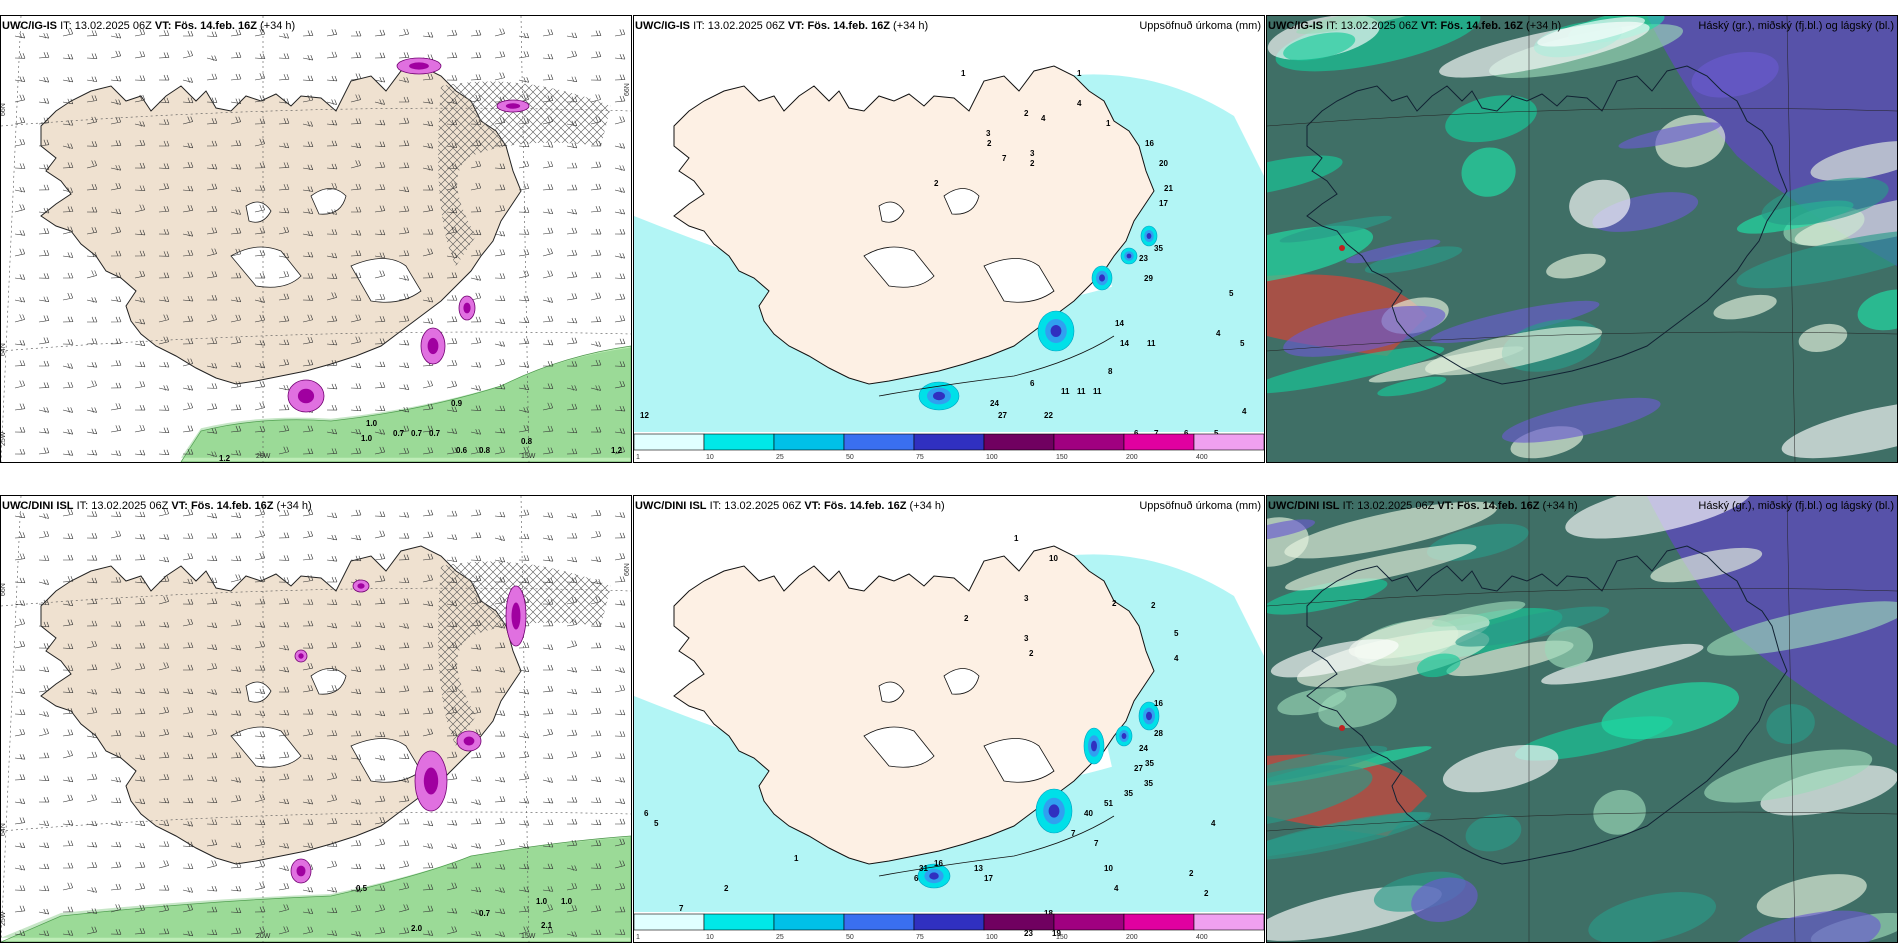 The image size is (1900, 950). What do you see at coordinates (1048, 415) in the screenshot?
I see `precip-value: 22` at bounding box center [1048, 415].